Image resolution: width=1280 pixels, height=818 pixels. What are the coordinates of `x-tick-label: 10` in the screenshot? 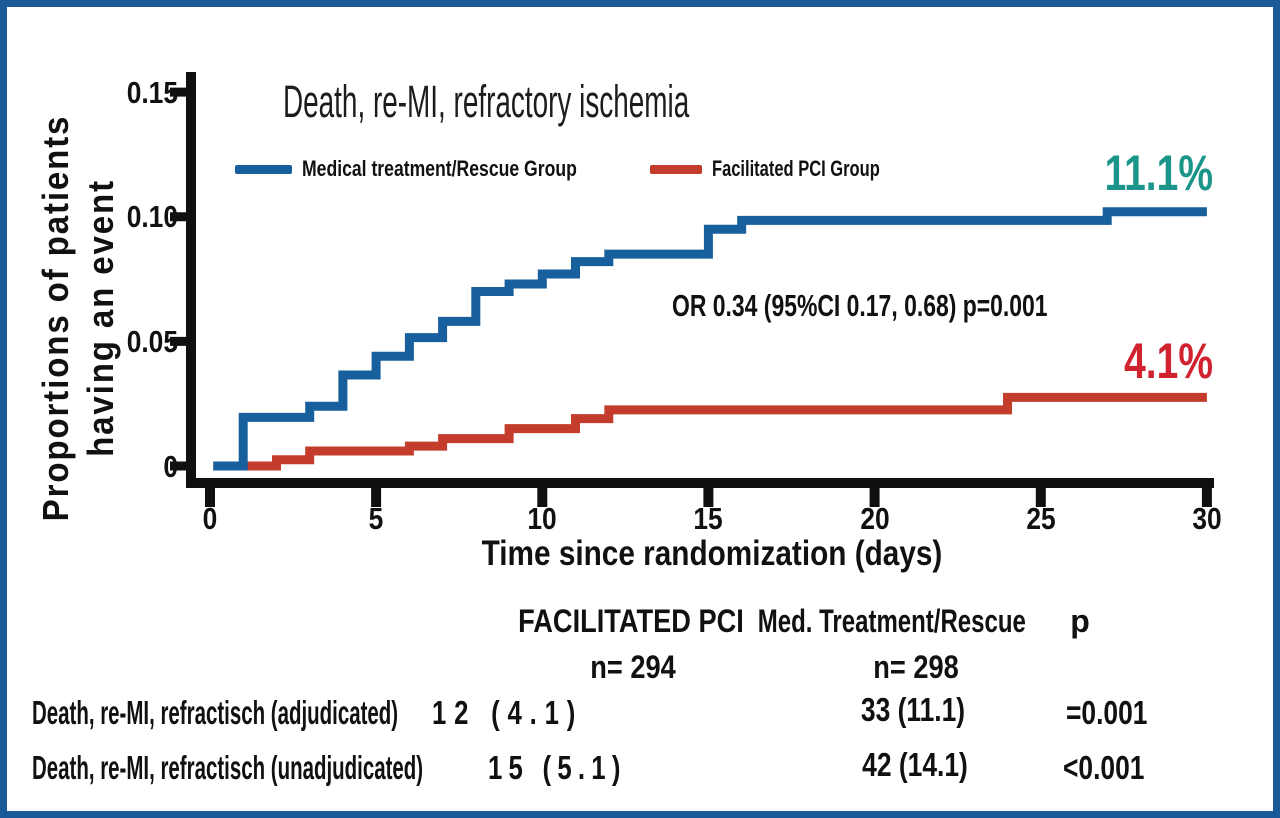 It's located at (542, 518).